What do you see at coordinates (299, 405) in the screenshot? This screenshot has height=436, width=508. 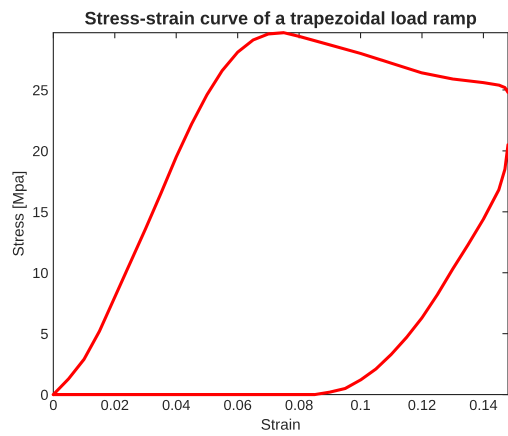 I see `x-tick-label: 0.08` at bounding box center [299, 405].